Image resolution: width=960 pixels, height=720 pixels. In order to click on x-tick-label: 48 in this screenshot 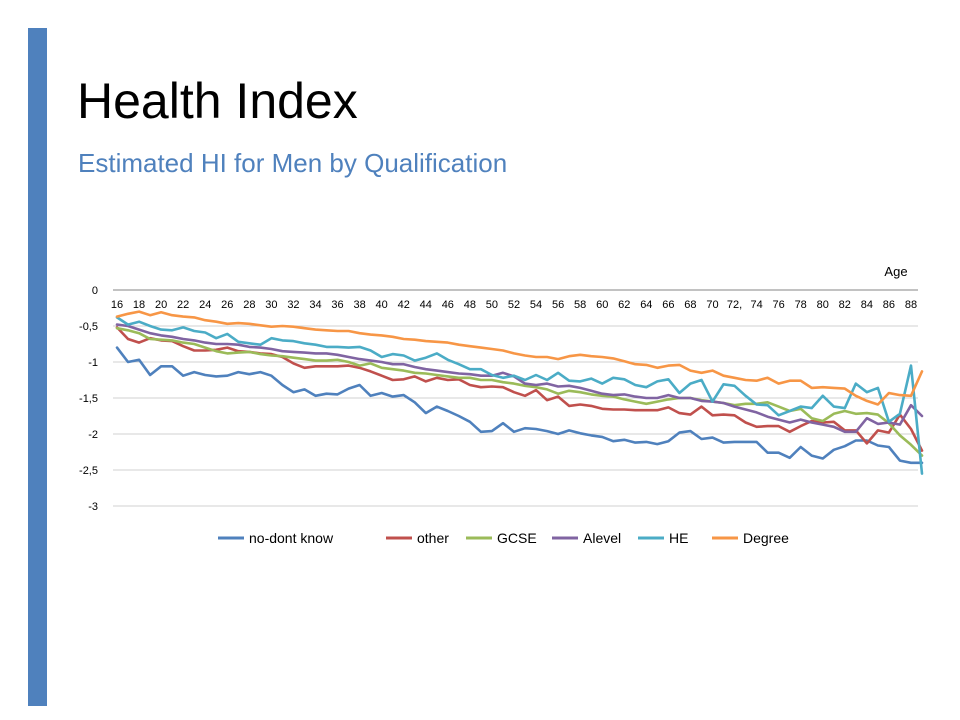, I will do `click(470, 305)`.